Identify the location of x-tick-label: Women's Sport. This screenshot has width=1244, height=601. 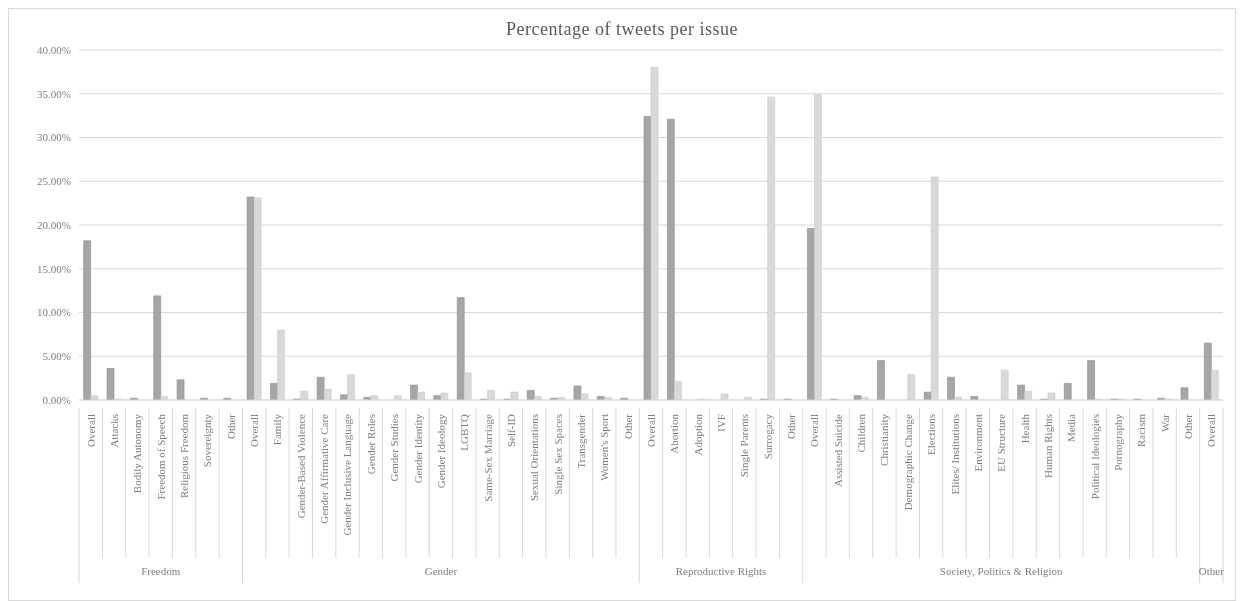
(604, 447).